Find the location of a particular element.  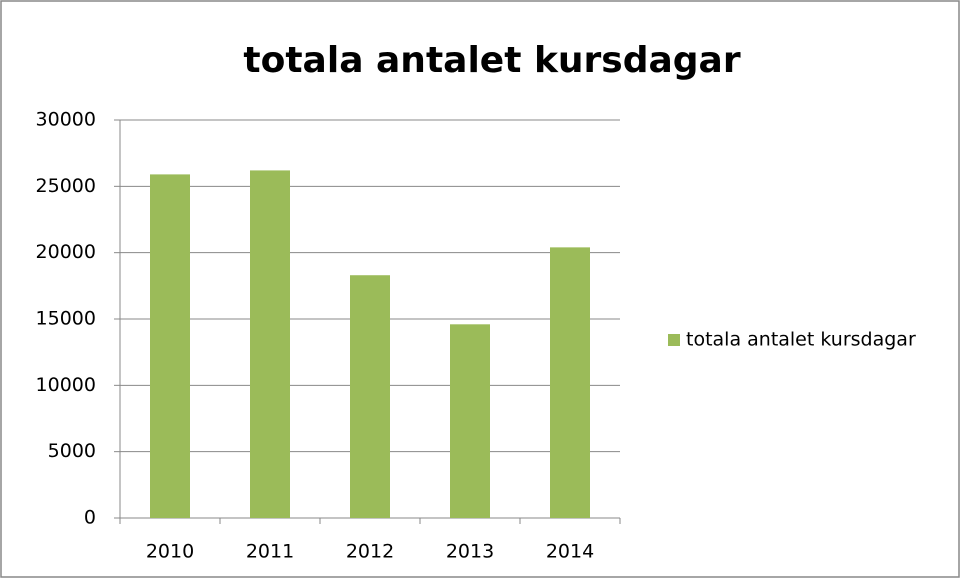

y-tick-label: 10000 is located at coordinates (66, 385).